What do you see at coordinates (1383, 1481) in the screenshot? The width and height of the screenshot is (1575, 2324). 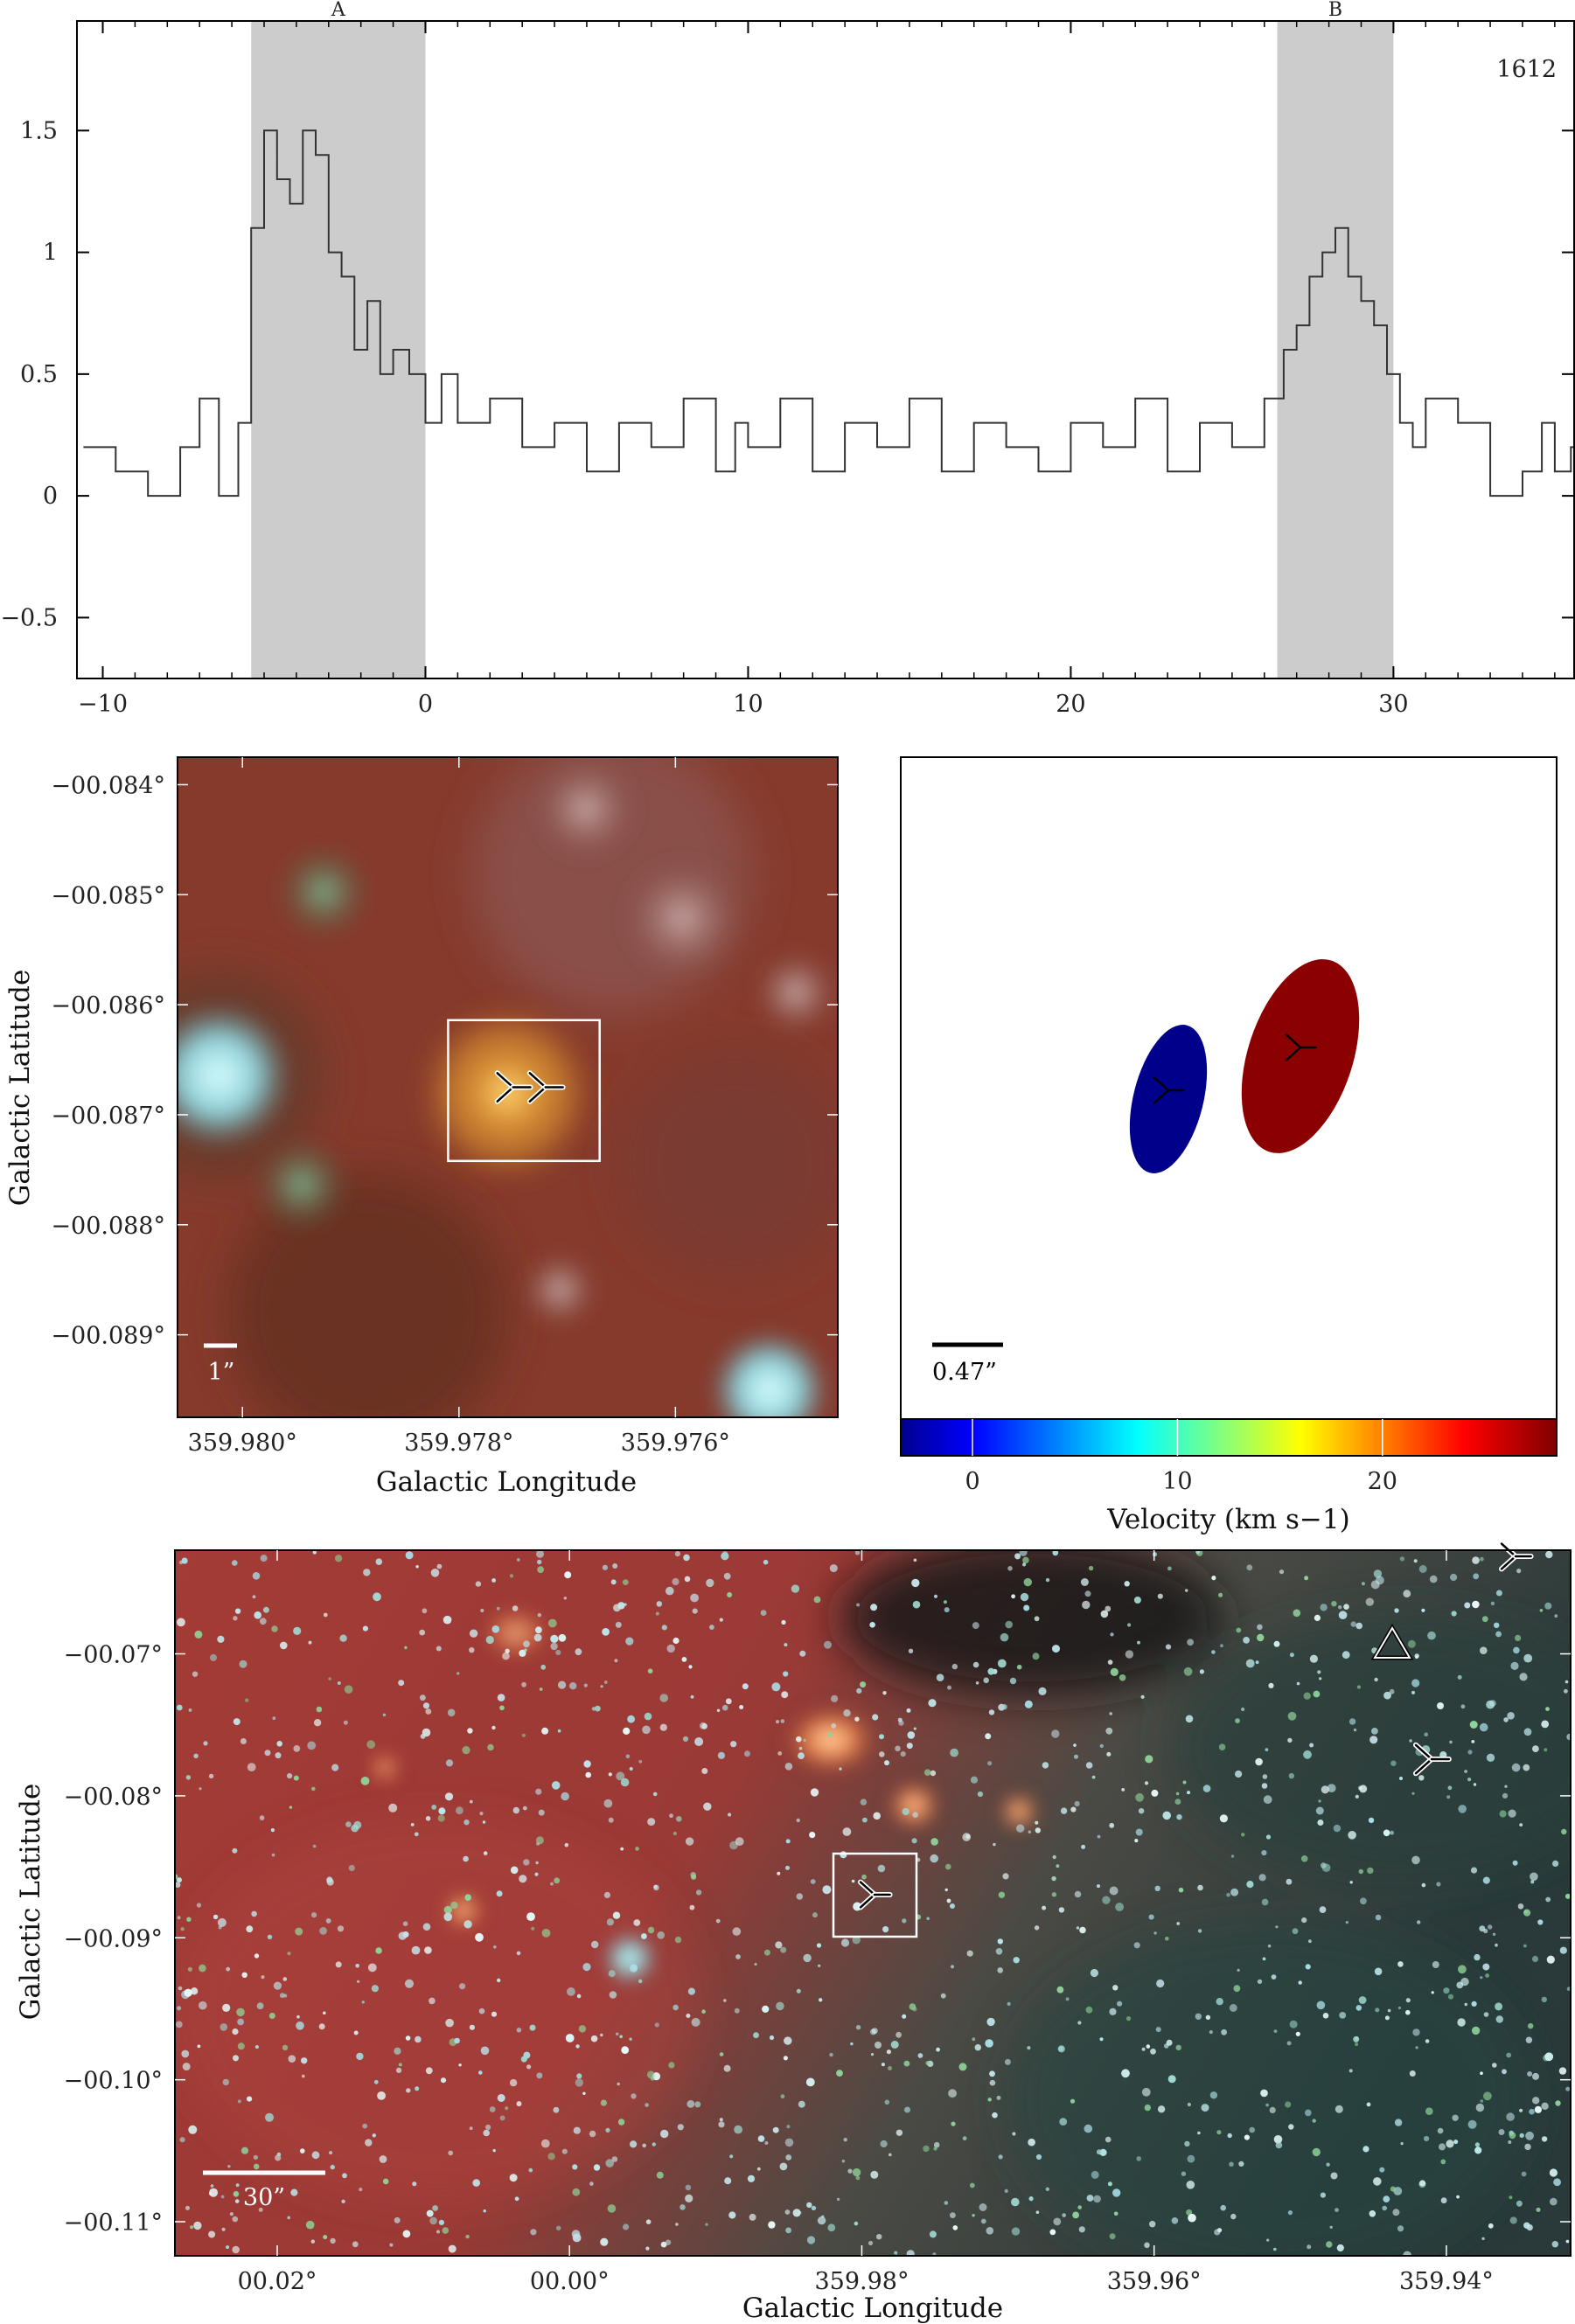 I see `colorbar-tick-label: 20` at bounding box center [1383, 1481].